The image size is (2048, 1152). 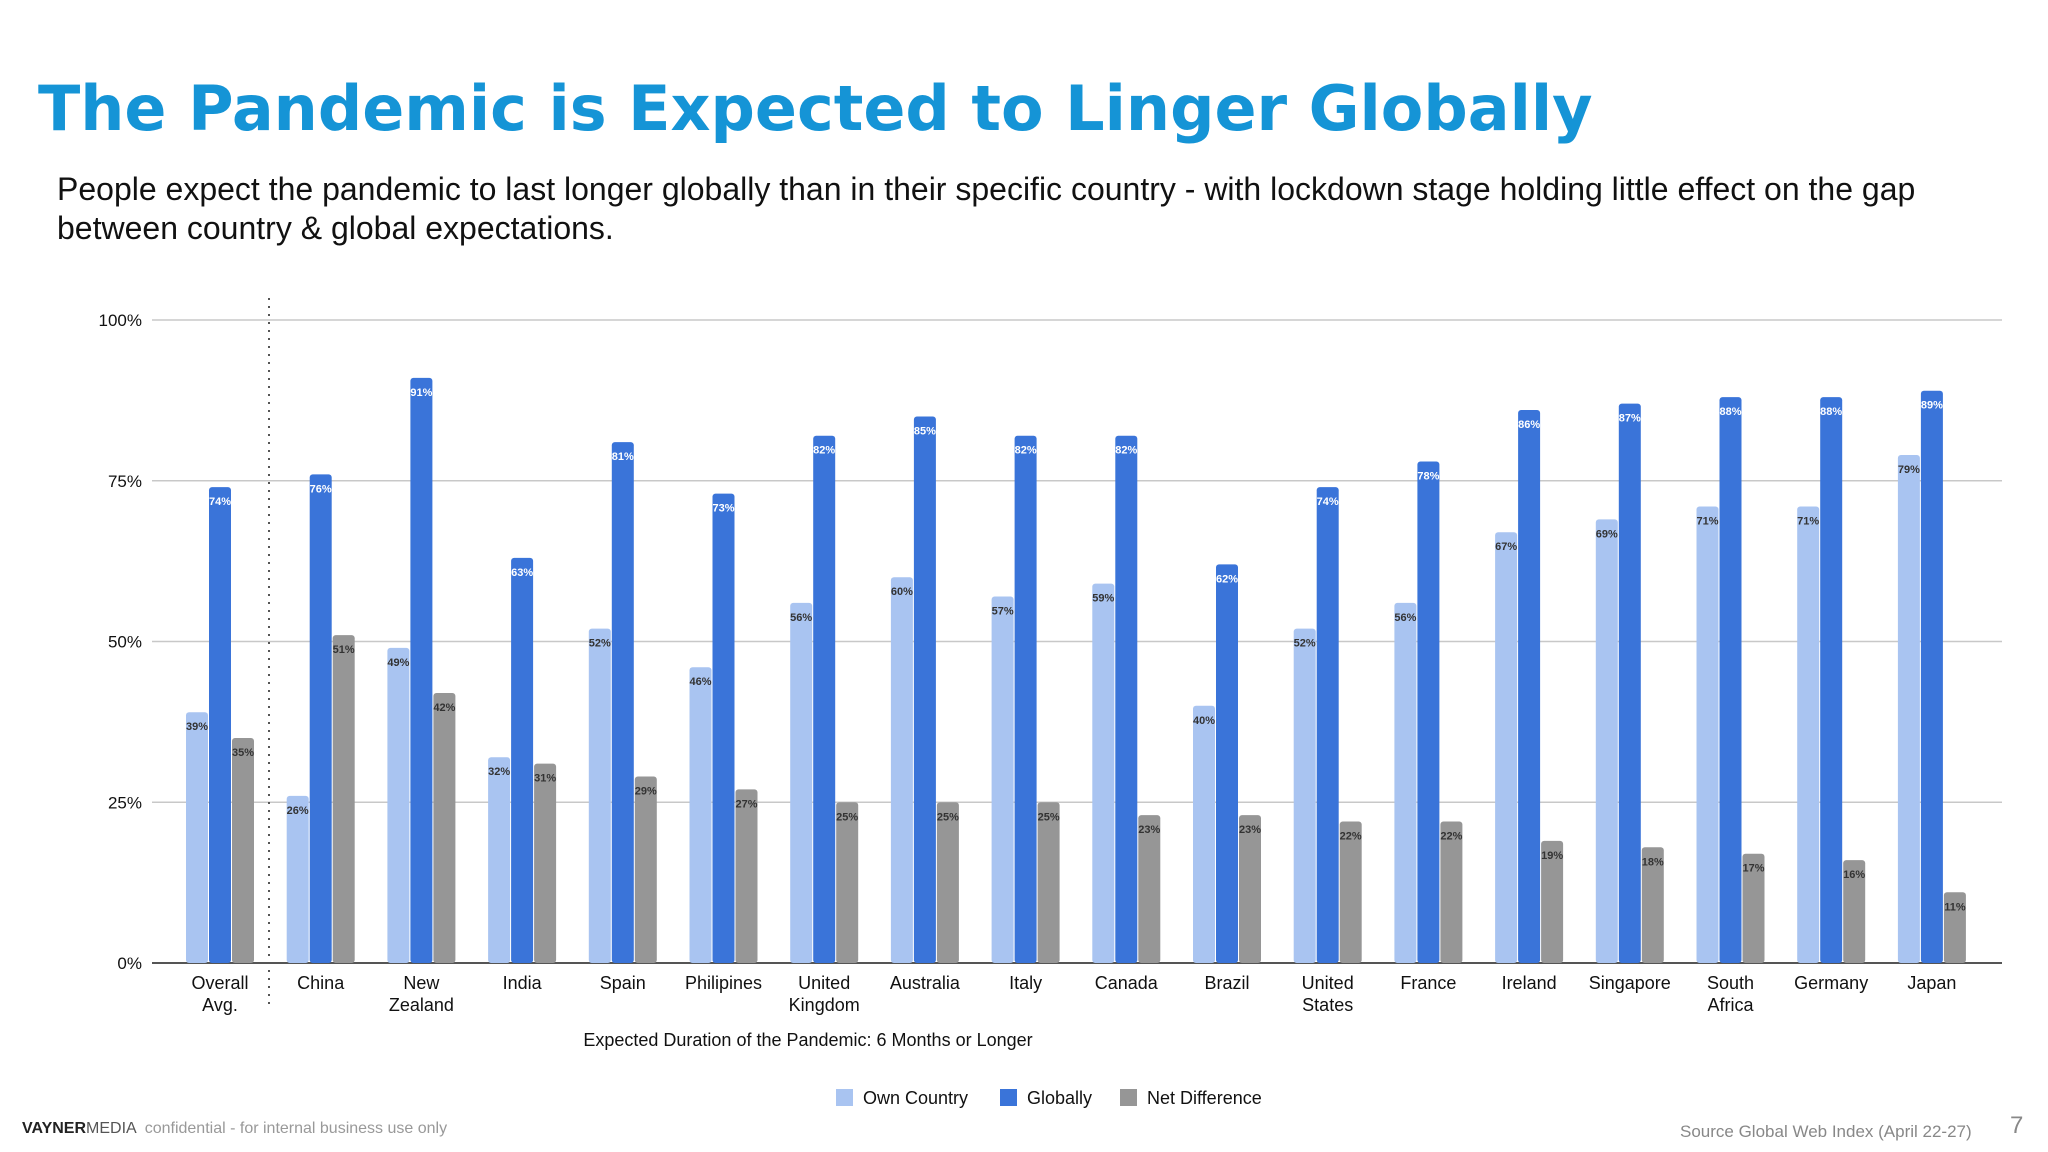 I want to click on legend-item-net-difference: Net Difference, so click(x=1191, y=1098).